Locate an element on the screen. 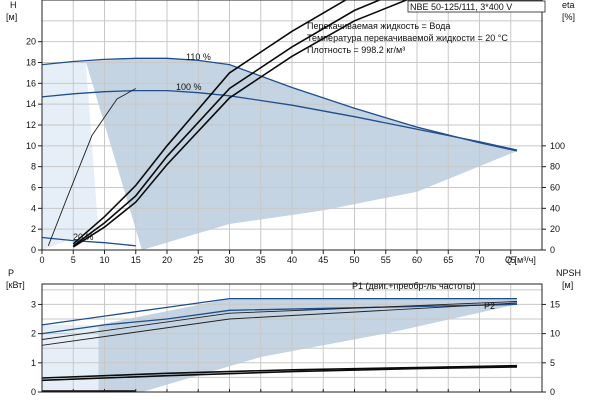 This screenshot has height=400, width=600. bottom-y-right-unit: [м] is located at coordinates (567, 285).